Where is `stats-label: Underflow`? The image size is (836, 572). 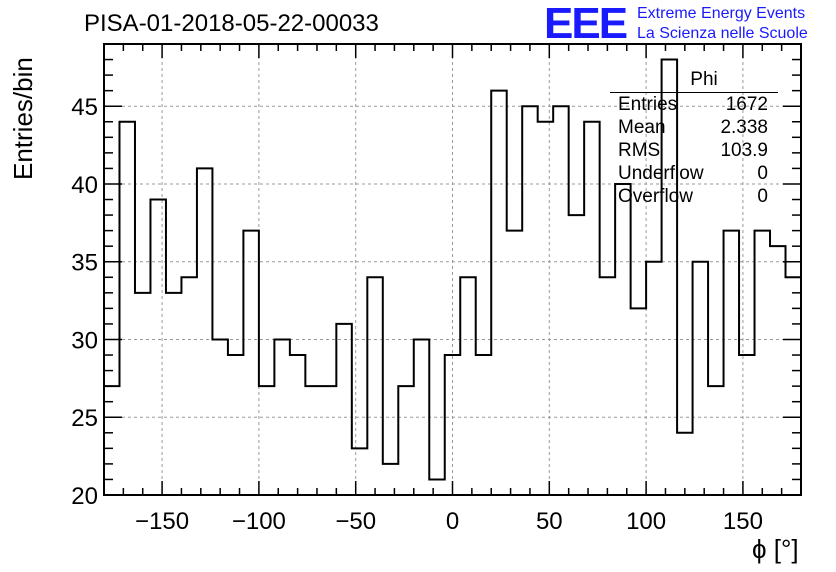
stats-label: Underflow is located at coordinates (661, 173).